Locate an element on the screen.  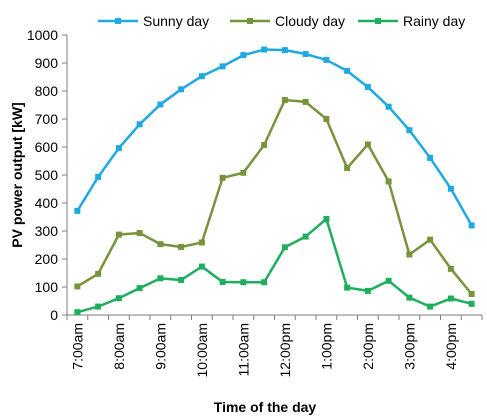
x-tick-label: 10:00am is located at coordinates (202, 350).